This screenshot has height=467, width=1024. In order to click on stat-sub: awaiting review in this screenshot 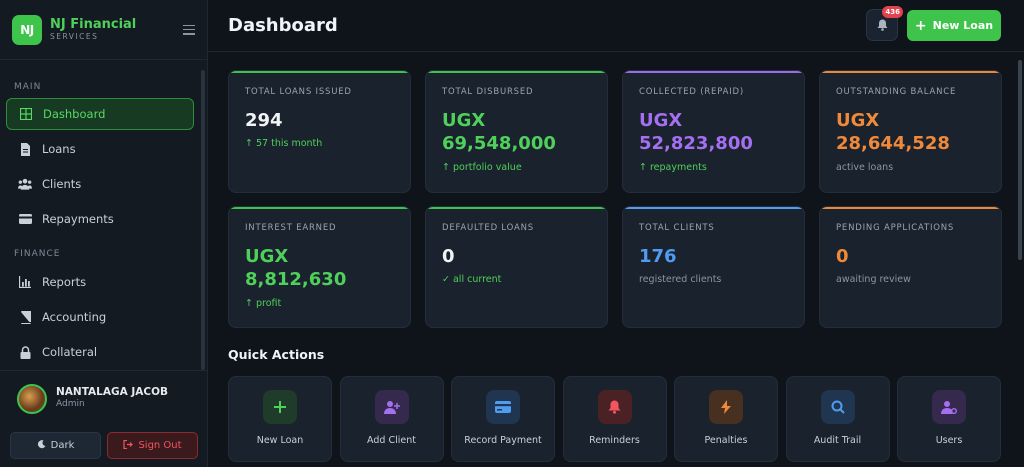, I will do `click(873, 280)`.